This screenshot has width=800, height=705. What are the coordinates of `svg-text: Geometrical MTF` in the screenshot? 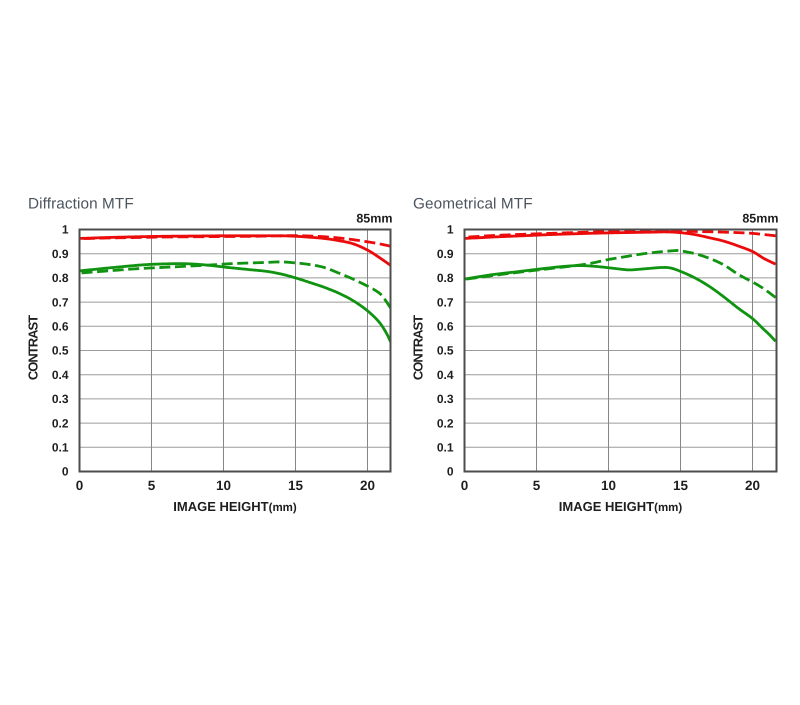 It's located at (473, 204).